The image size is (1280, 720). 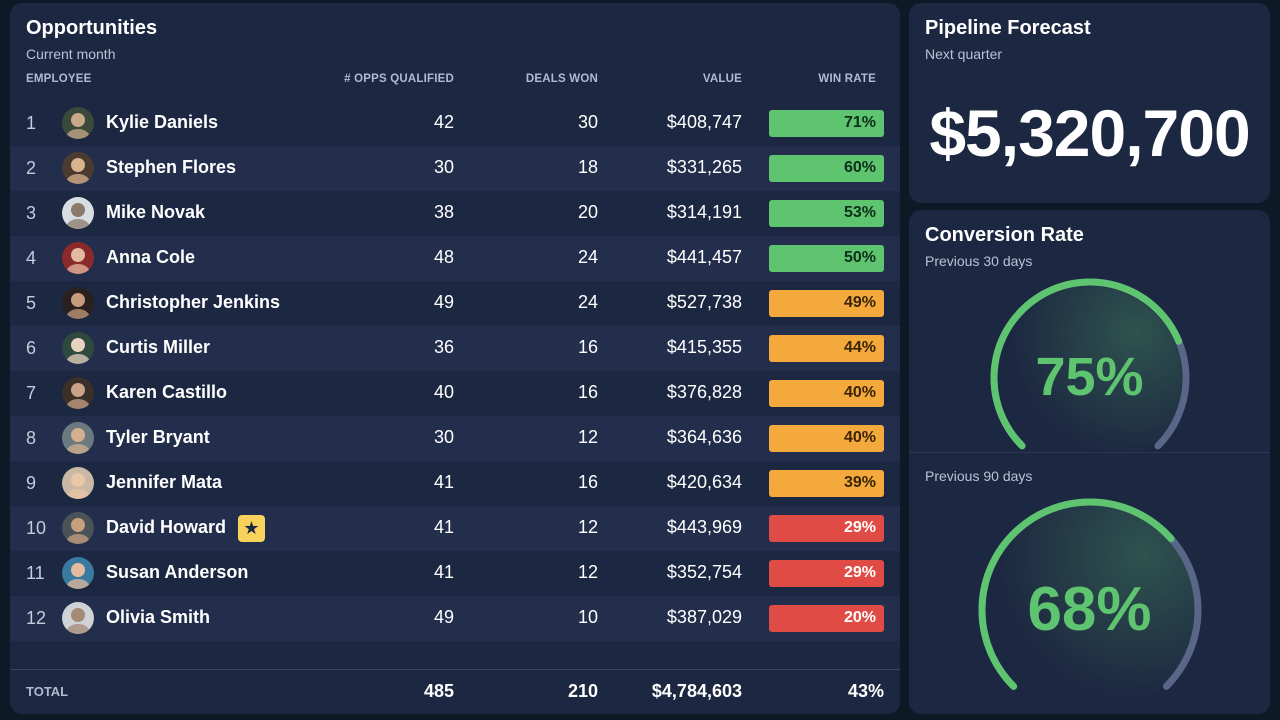 I want to click on gauge-30-glow, so click(x=1090, y=378).